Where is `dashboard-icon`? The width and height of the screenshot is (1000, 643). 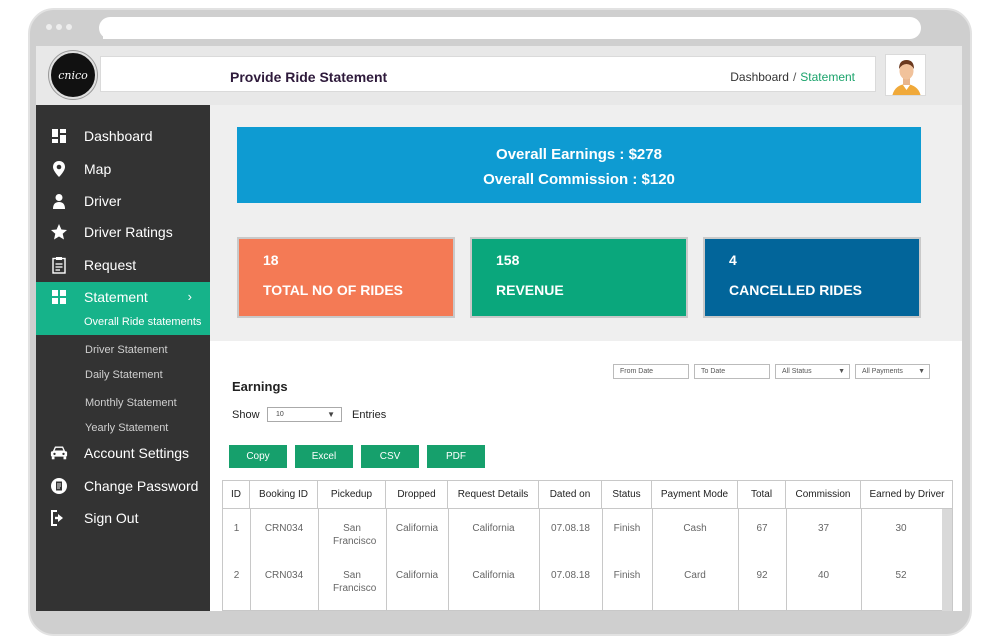 dashboard-icon is located at coordinates (59, 136).